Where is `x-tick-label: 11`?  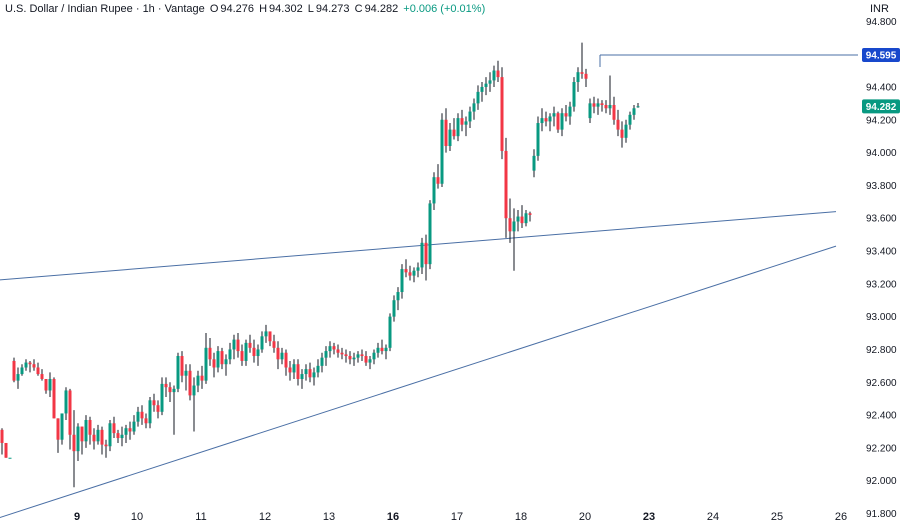
x-tick-label: 11 is located at coordinates (200, 517).